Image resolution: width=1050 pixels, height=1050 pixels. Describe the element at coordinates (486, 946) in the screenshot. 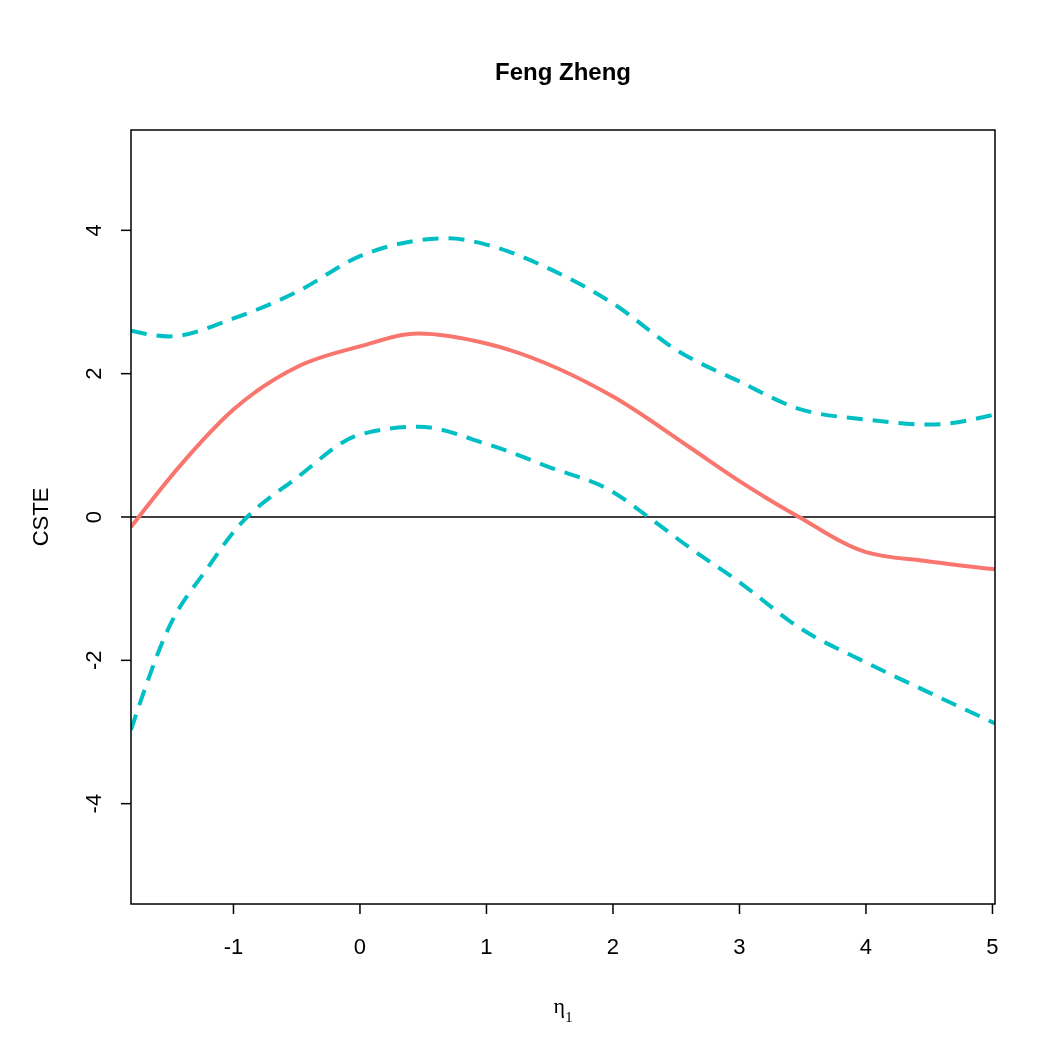

I see `x-tick-label: 1` at that location.